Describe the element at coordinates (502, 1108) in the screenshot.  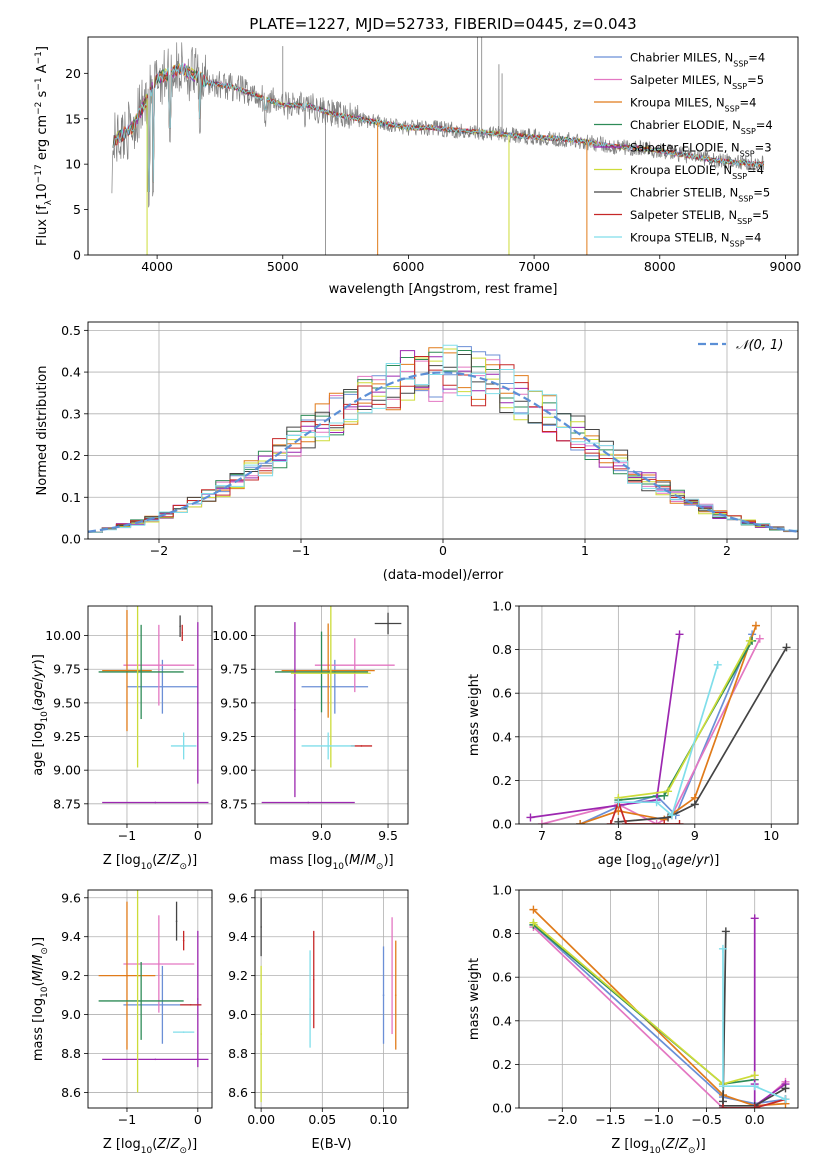
I see `y-tick-label: 0.0` at that location.